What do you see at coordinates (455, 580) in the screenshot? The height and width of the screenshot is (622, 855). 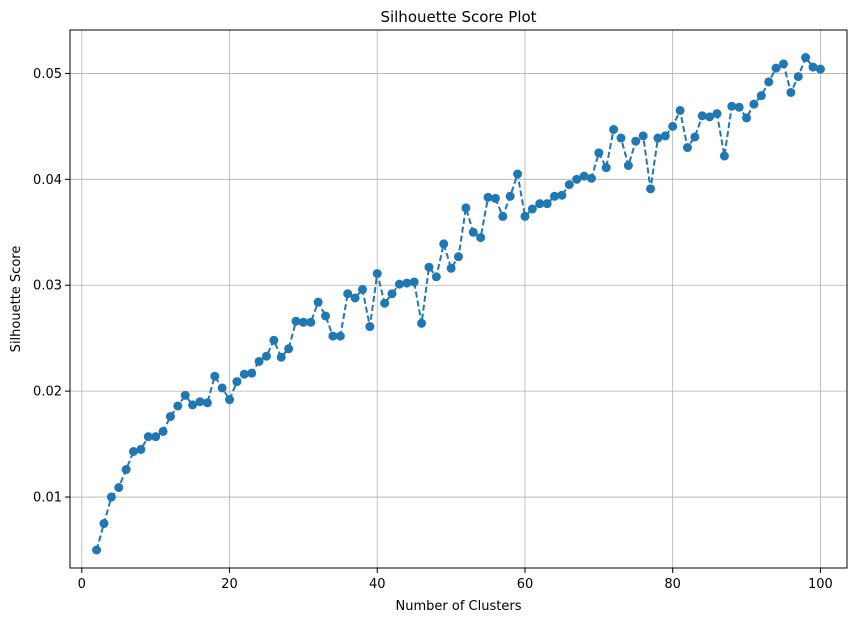 I see `x-axis-ticks: 0 20 40 60 80 100` at bounding box center [455, 580].